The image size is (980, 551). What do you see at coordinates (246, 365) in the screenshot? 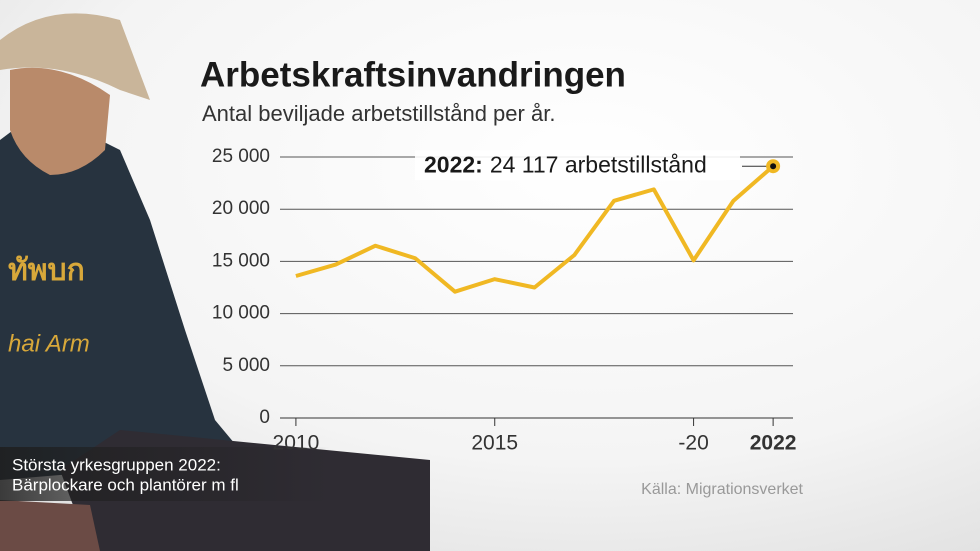
I see `y-tick-label: 5 000` at bounding box center [246, 365].